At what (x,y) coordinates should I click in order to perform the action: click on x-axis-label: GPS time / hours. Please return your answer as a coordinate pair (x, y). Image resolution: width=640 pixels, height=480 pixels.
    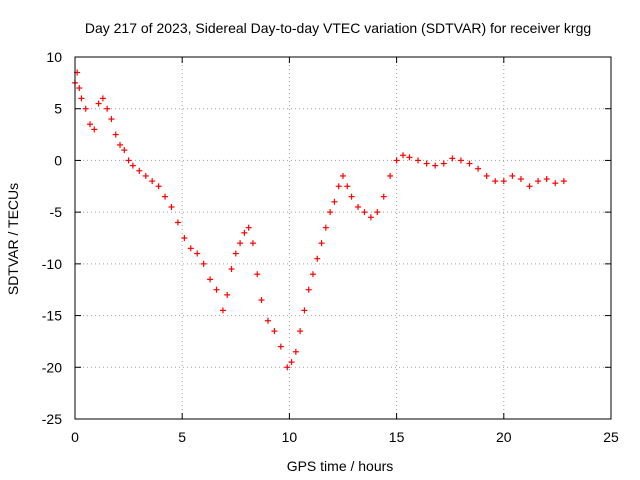
    Looking at the image, I should click on (340, 466).